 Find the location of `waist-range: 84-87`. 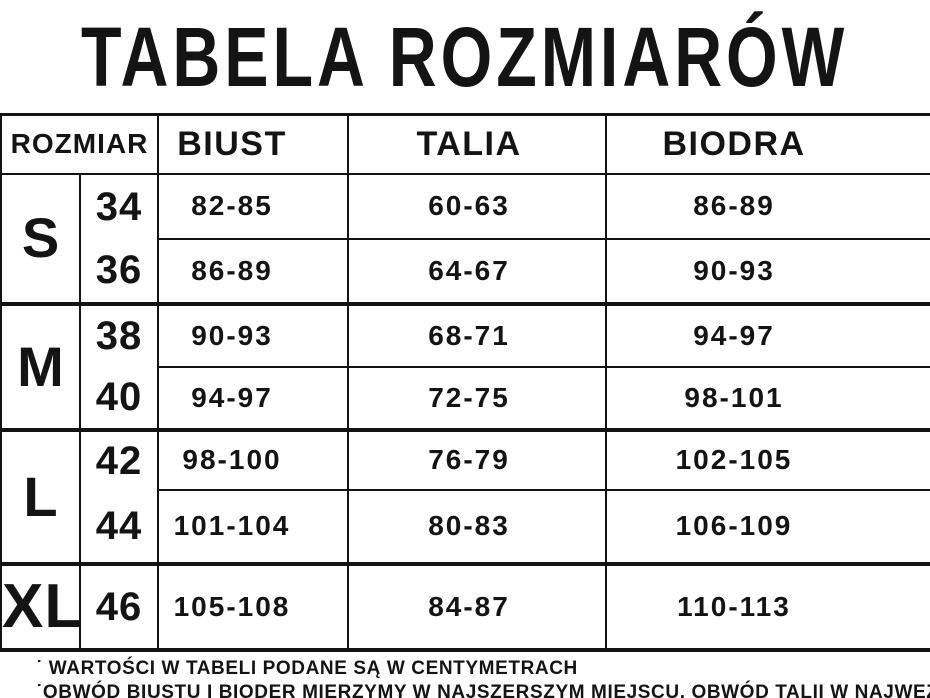

waist-range: 84-87 is located at coordinates (476, 605).